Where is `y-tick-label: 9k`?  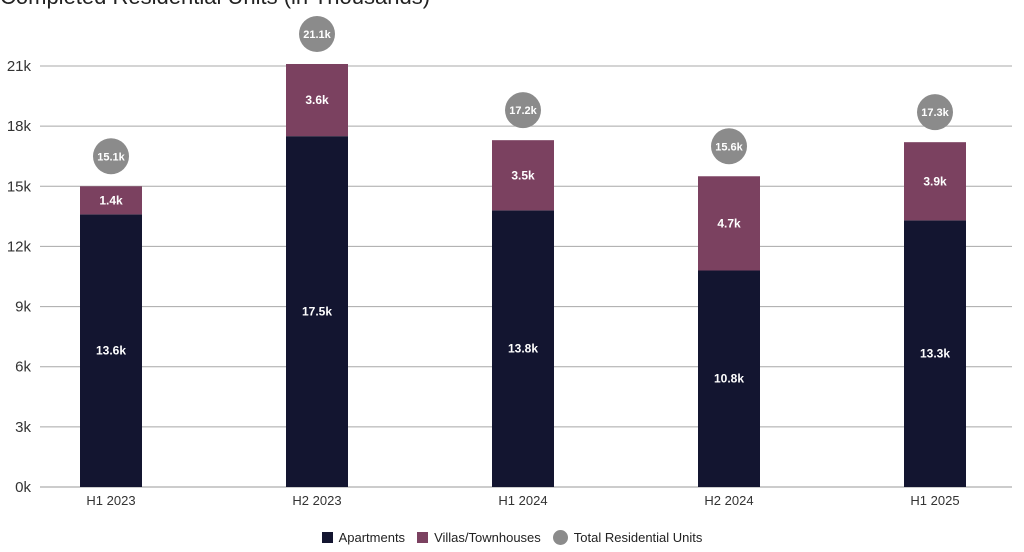
y-tick-label: 9k is located at coordinates (23, 307).